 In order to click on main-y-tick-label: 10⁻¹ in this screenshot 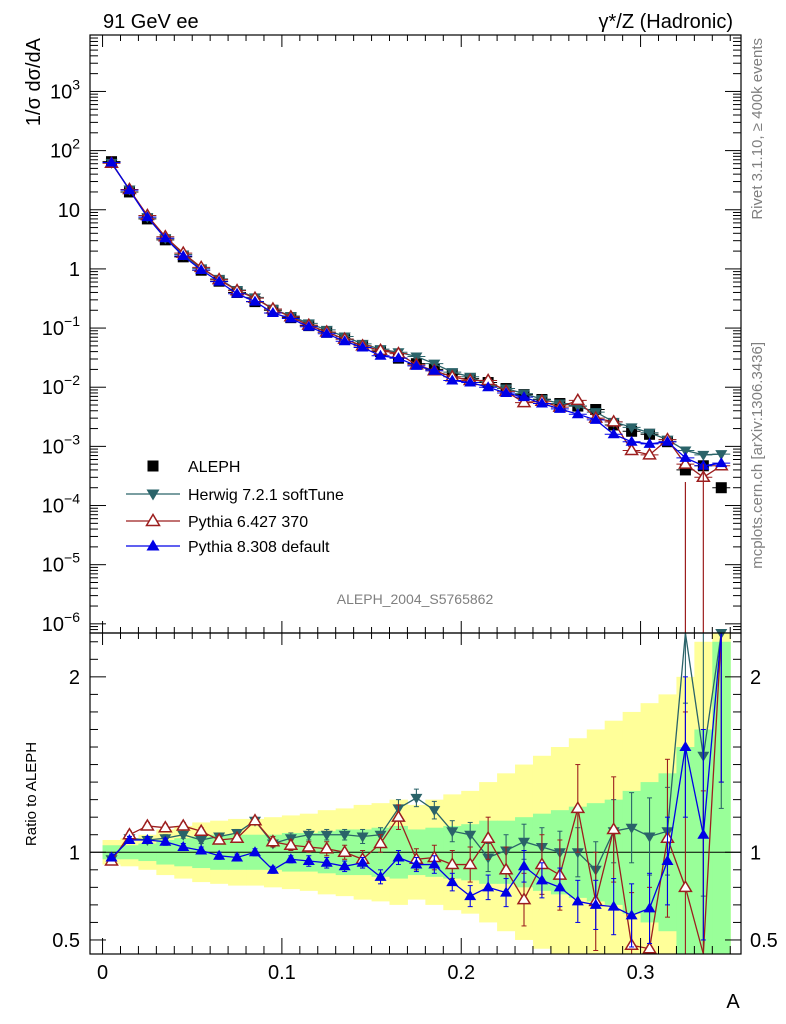, I will do `click(61, 326)`.